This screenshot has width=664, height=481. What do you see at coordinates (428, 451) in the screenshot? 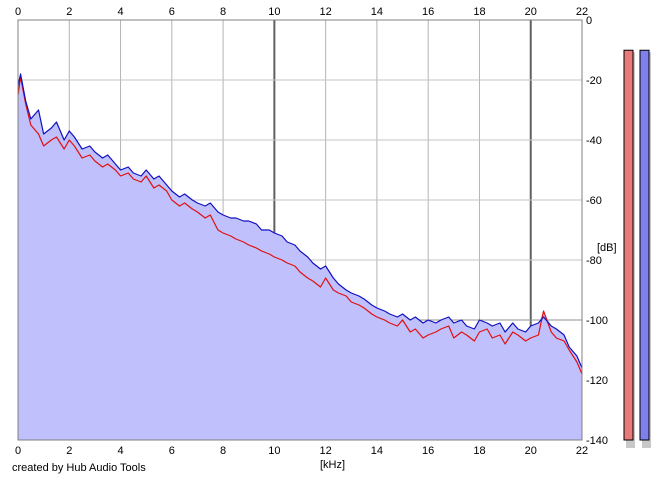
I see `x-tick-label-bottom: 16` at bounding box center [428, 451].